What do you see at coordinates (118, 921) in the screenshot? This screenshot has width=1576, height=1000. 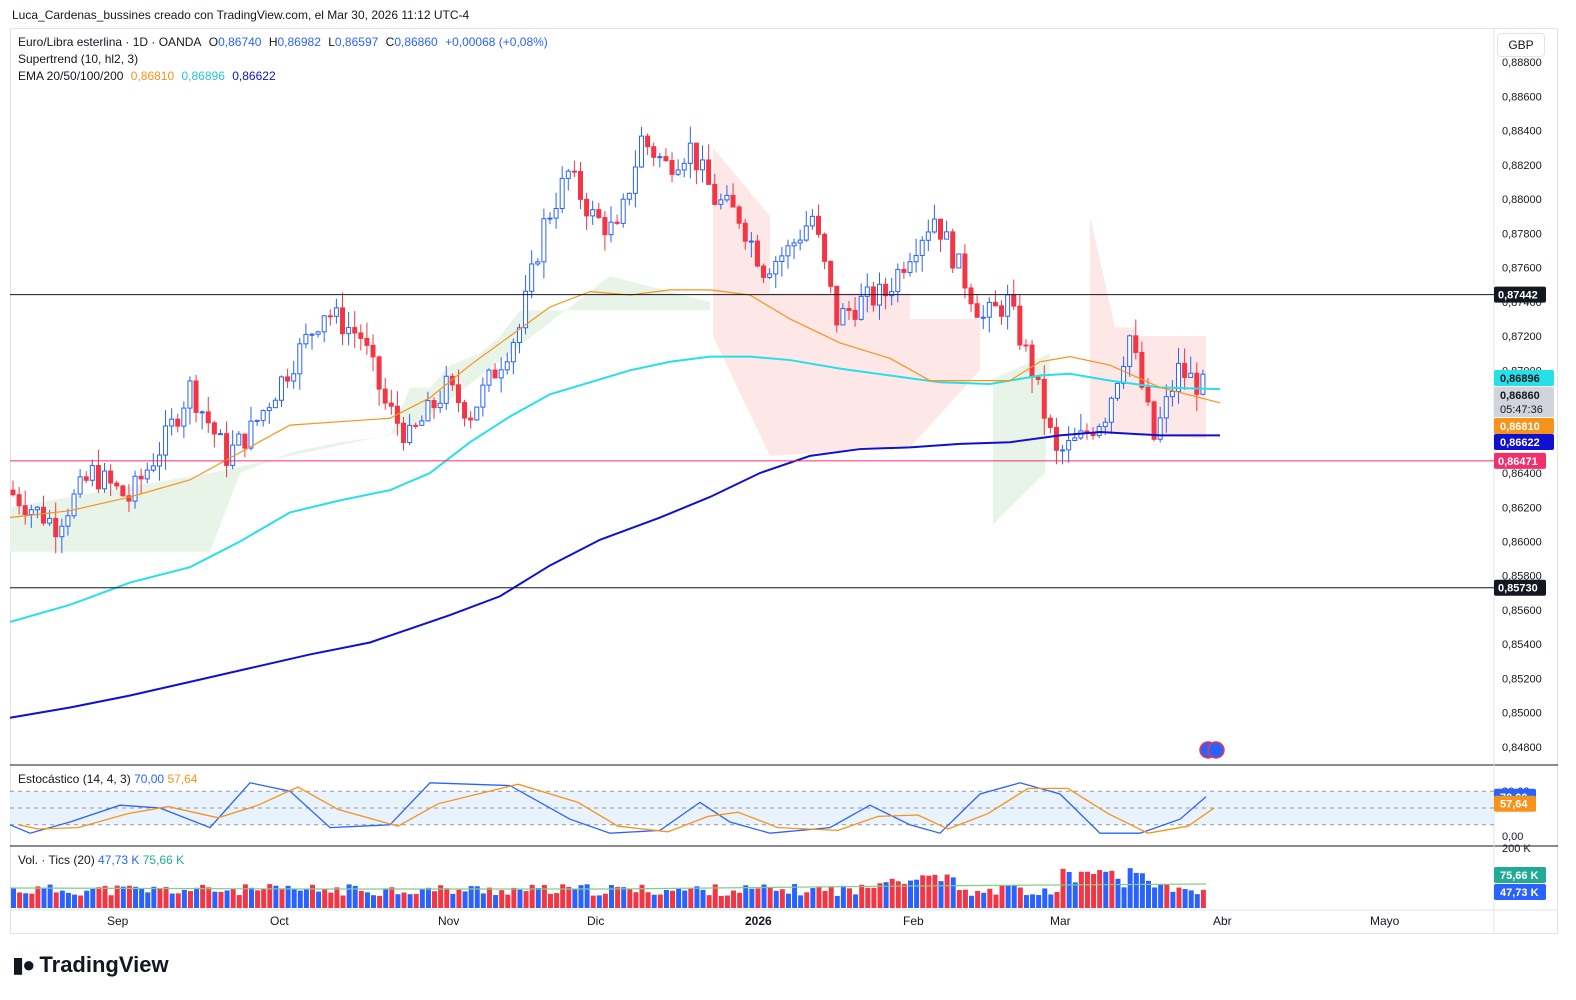 I see `time-axis-label: Sep` at bounding box center [118, 921].